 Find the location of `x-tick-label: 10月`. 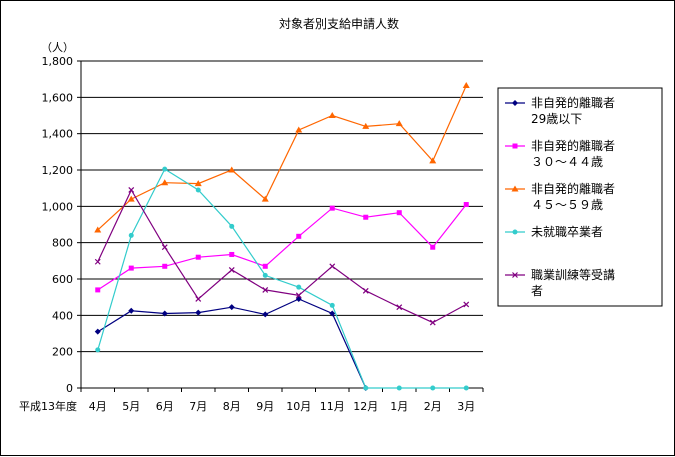

x-tick-label: 10月 is located at coordinates (298, 406).